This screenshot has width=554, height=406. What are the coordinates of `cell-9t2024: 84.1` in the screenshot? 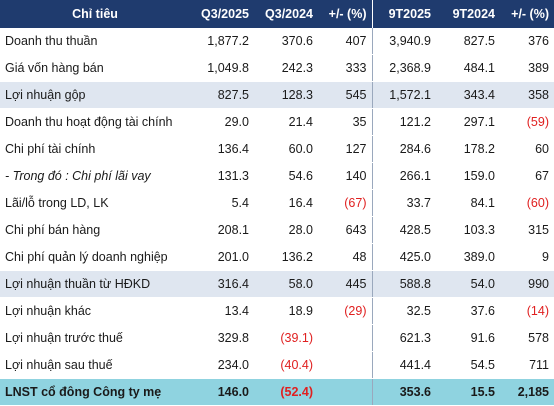 It's located at (468, 203).